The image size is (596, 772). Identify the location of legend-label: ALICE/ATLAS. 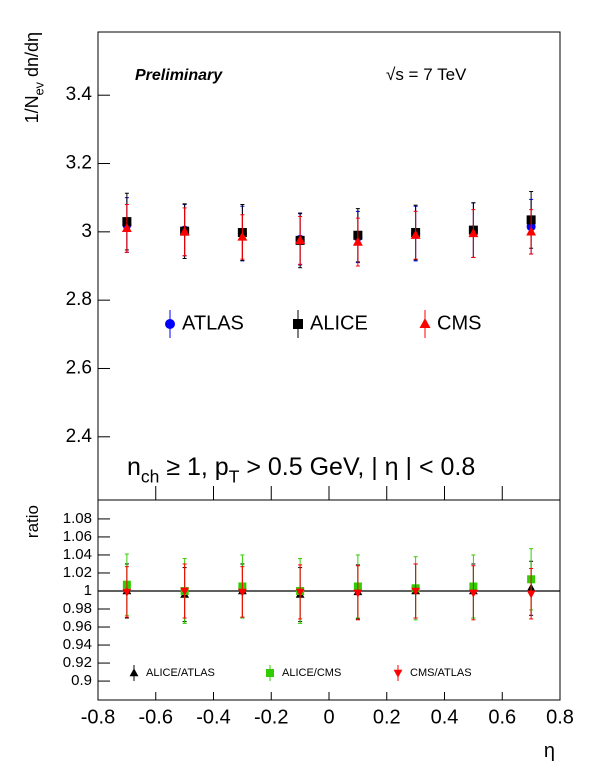
(180, 673).